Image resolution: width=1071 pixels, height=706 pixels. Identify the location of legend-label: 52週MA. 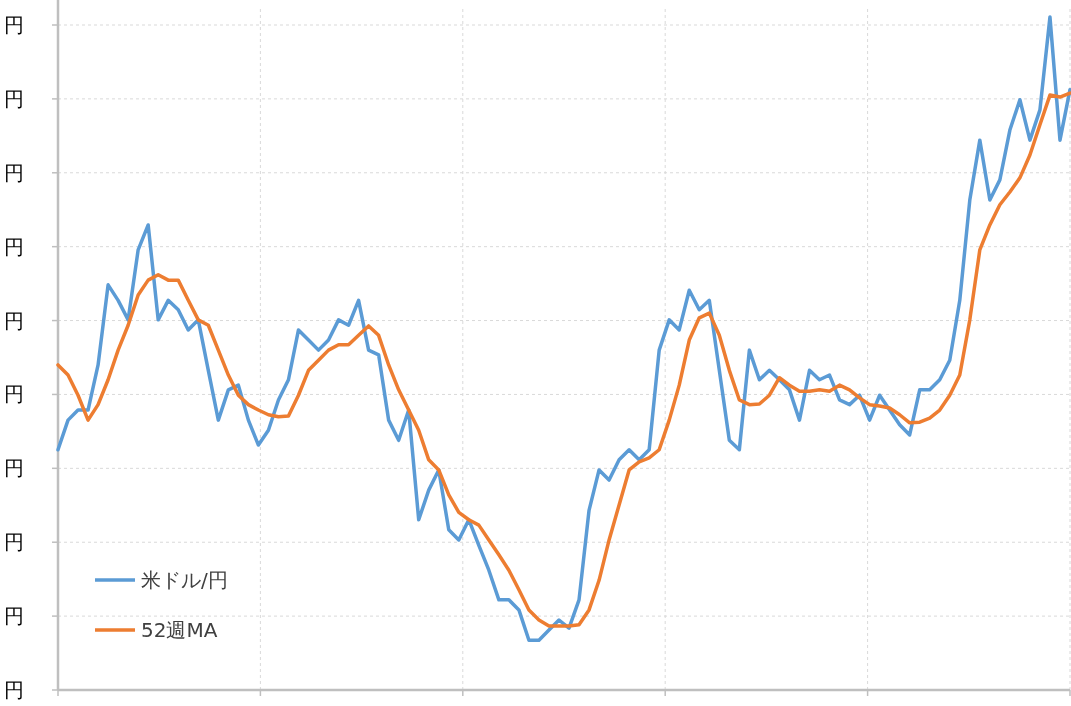
(179, 630).